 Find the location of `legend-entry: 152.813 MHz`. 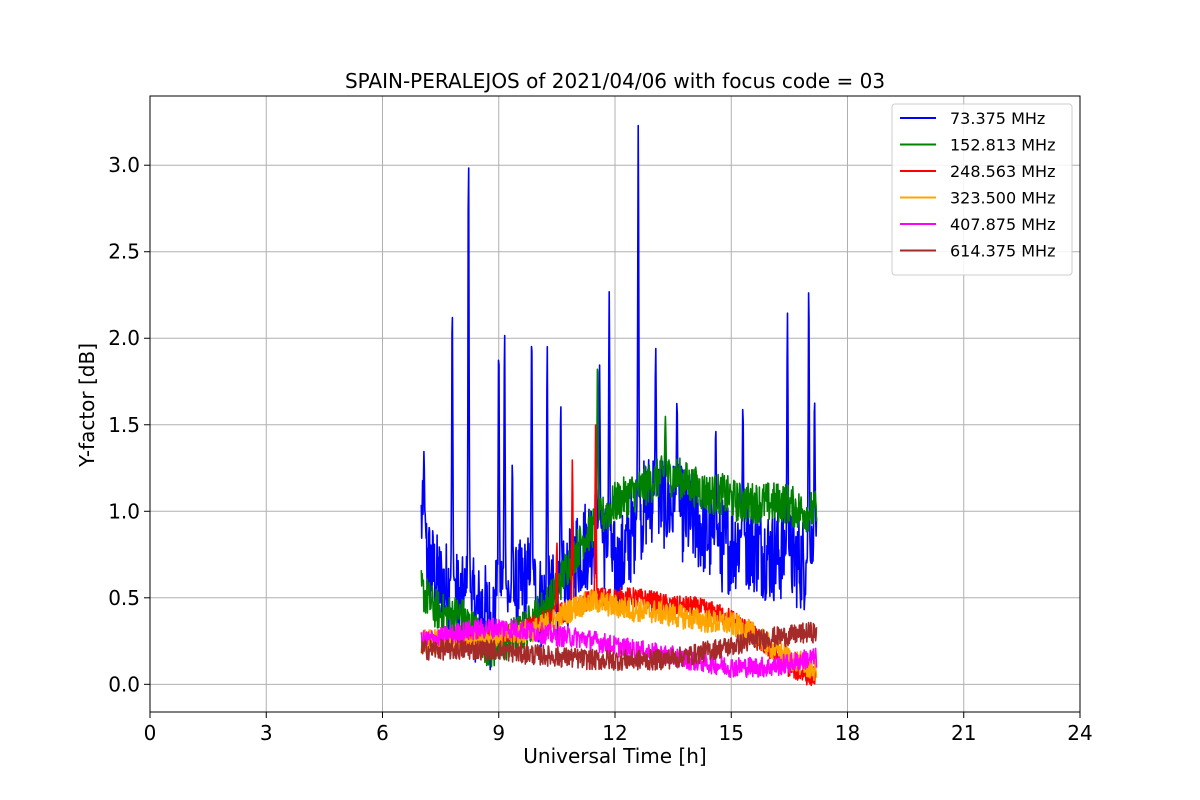

legend-entry: 152.813 MHz is located at coordinates (1002, 145).